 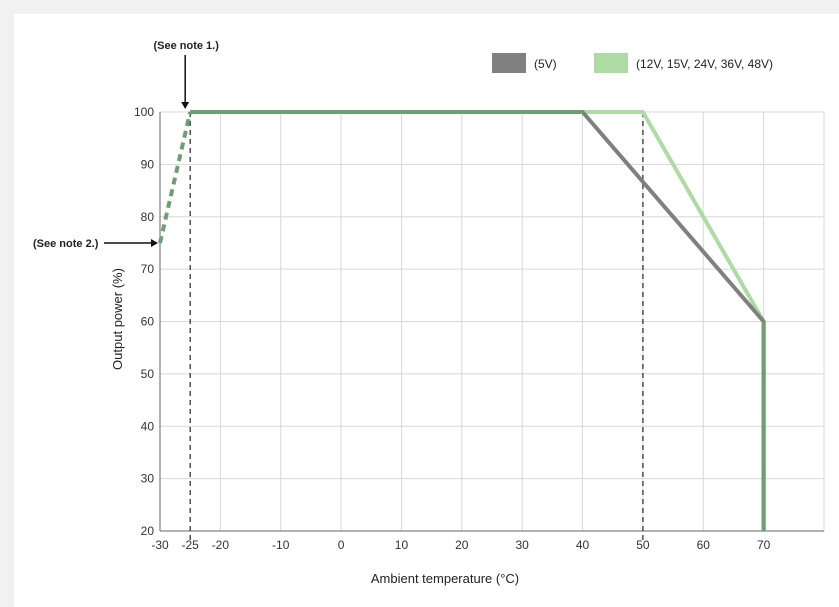 What do you see at coordinates (186, 46) in the screenshot?
I see `note-1-label: (See note 1.)` at bounding box center [186, 46].